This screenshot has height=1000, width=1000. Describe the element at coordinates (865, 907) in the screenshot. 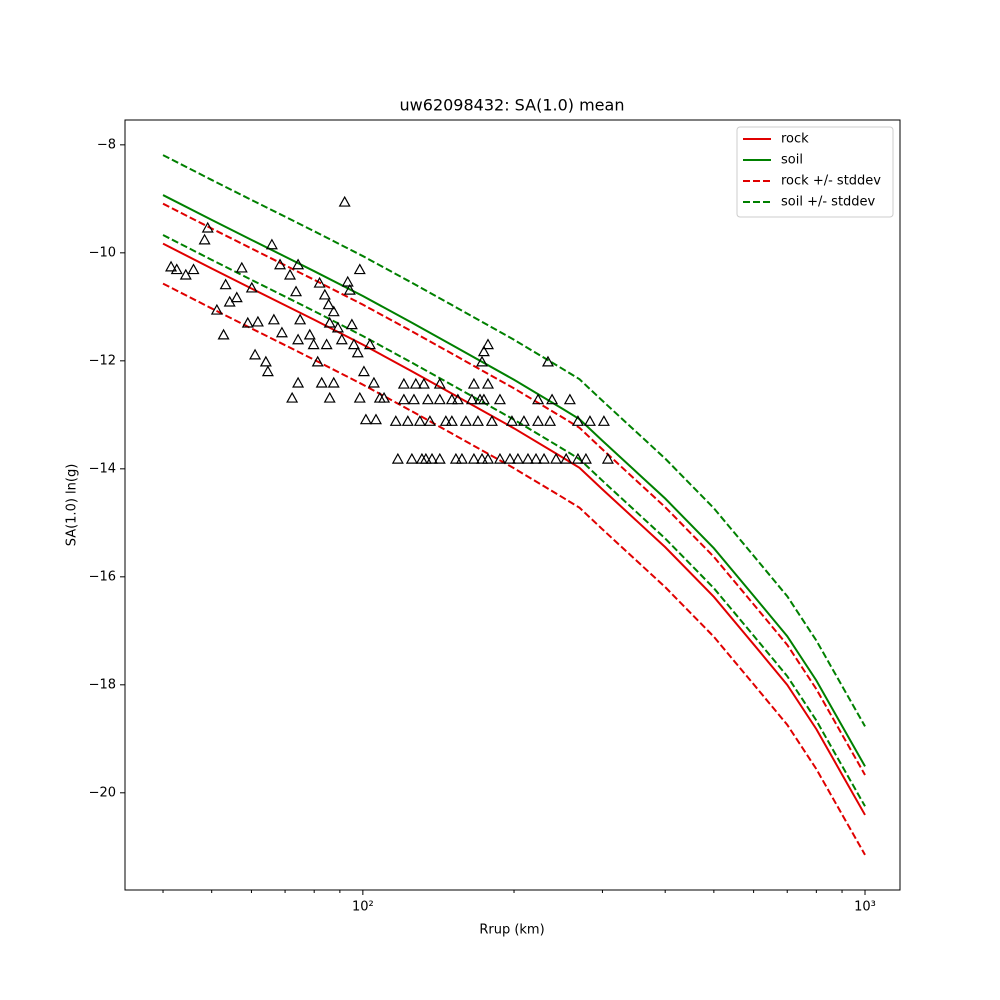

I see `x-tick-label: 10³` at that location.